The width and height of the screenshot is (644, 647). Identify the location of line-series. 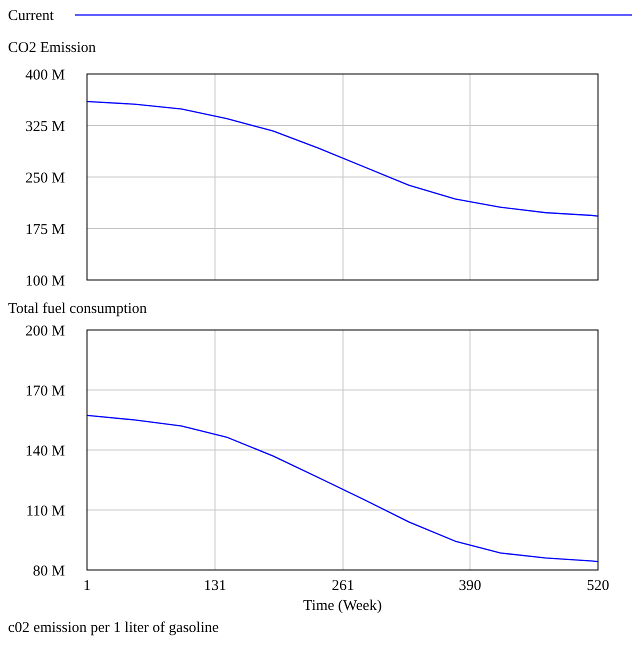
(342, 158).